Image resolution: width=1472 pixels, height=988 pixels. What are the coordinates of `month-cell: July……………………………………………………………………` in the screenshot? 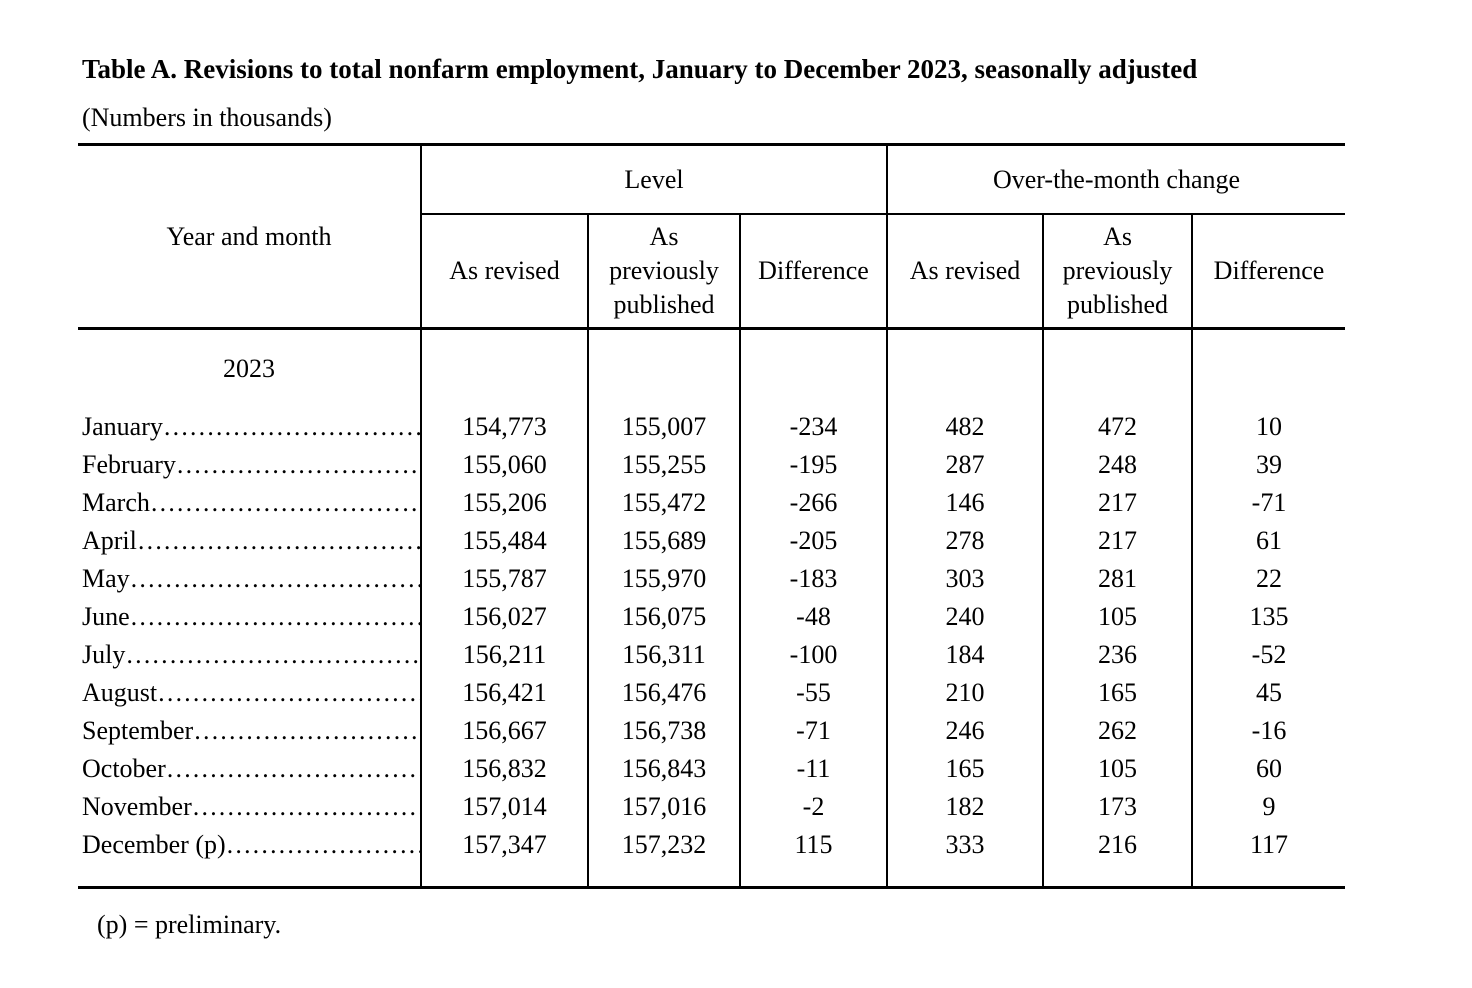 It's located at (249, 655).